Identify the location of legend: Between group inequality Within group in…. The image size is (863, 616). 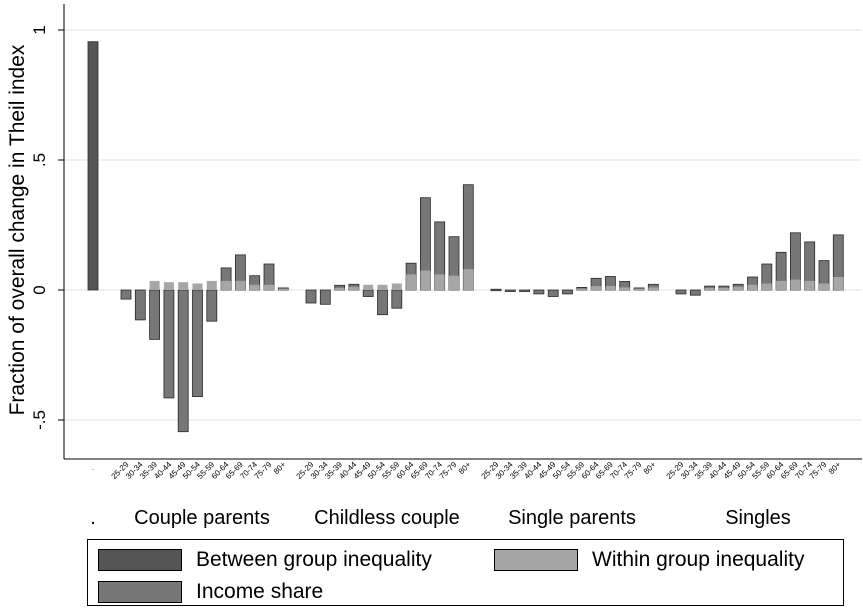
(465, 572).